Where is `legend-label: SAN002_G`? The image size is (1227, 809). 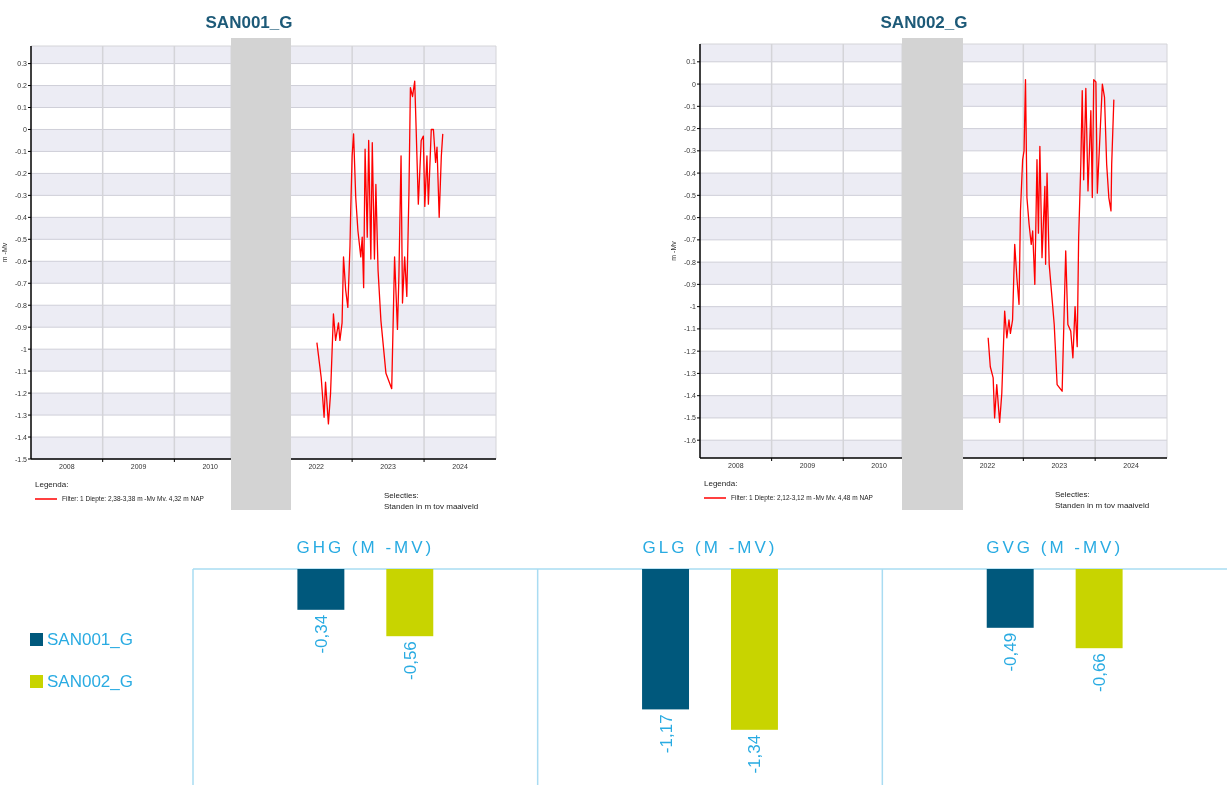 legend-label: SAN002_G is located at coordinates (90, 681).